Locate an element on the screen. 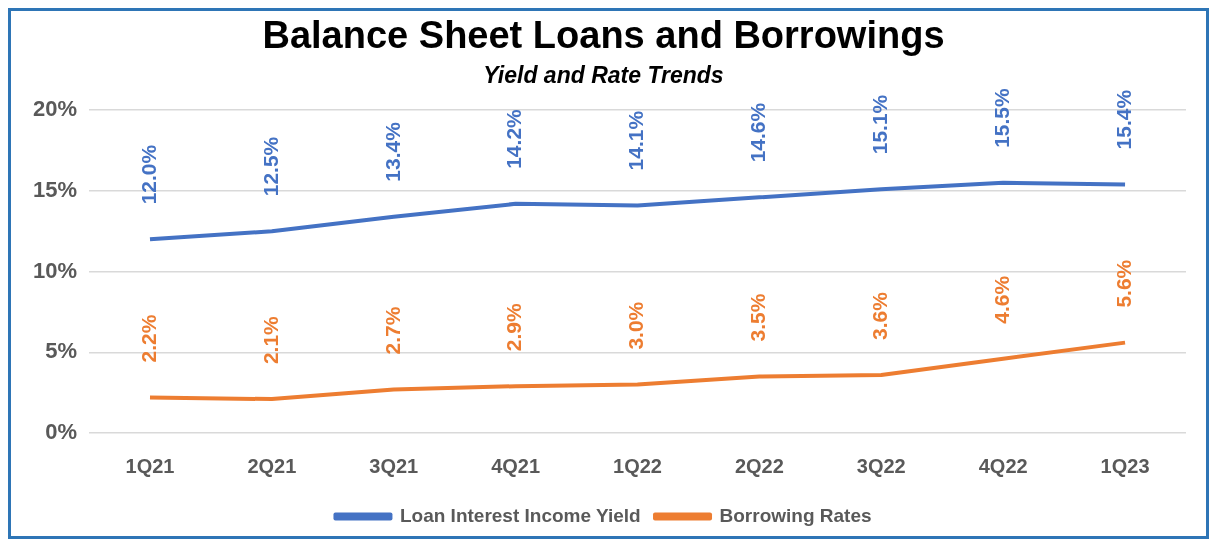  data-label: 14.2% is located at coordinates (514, 138).